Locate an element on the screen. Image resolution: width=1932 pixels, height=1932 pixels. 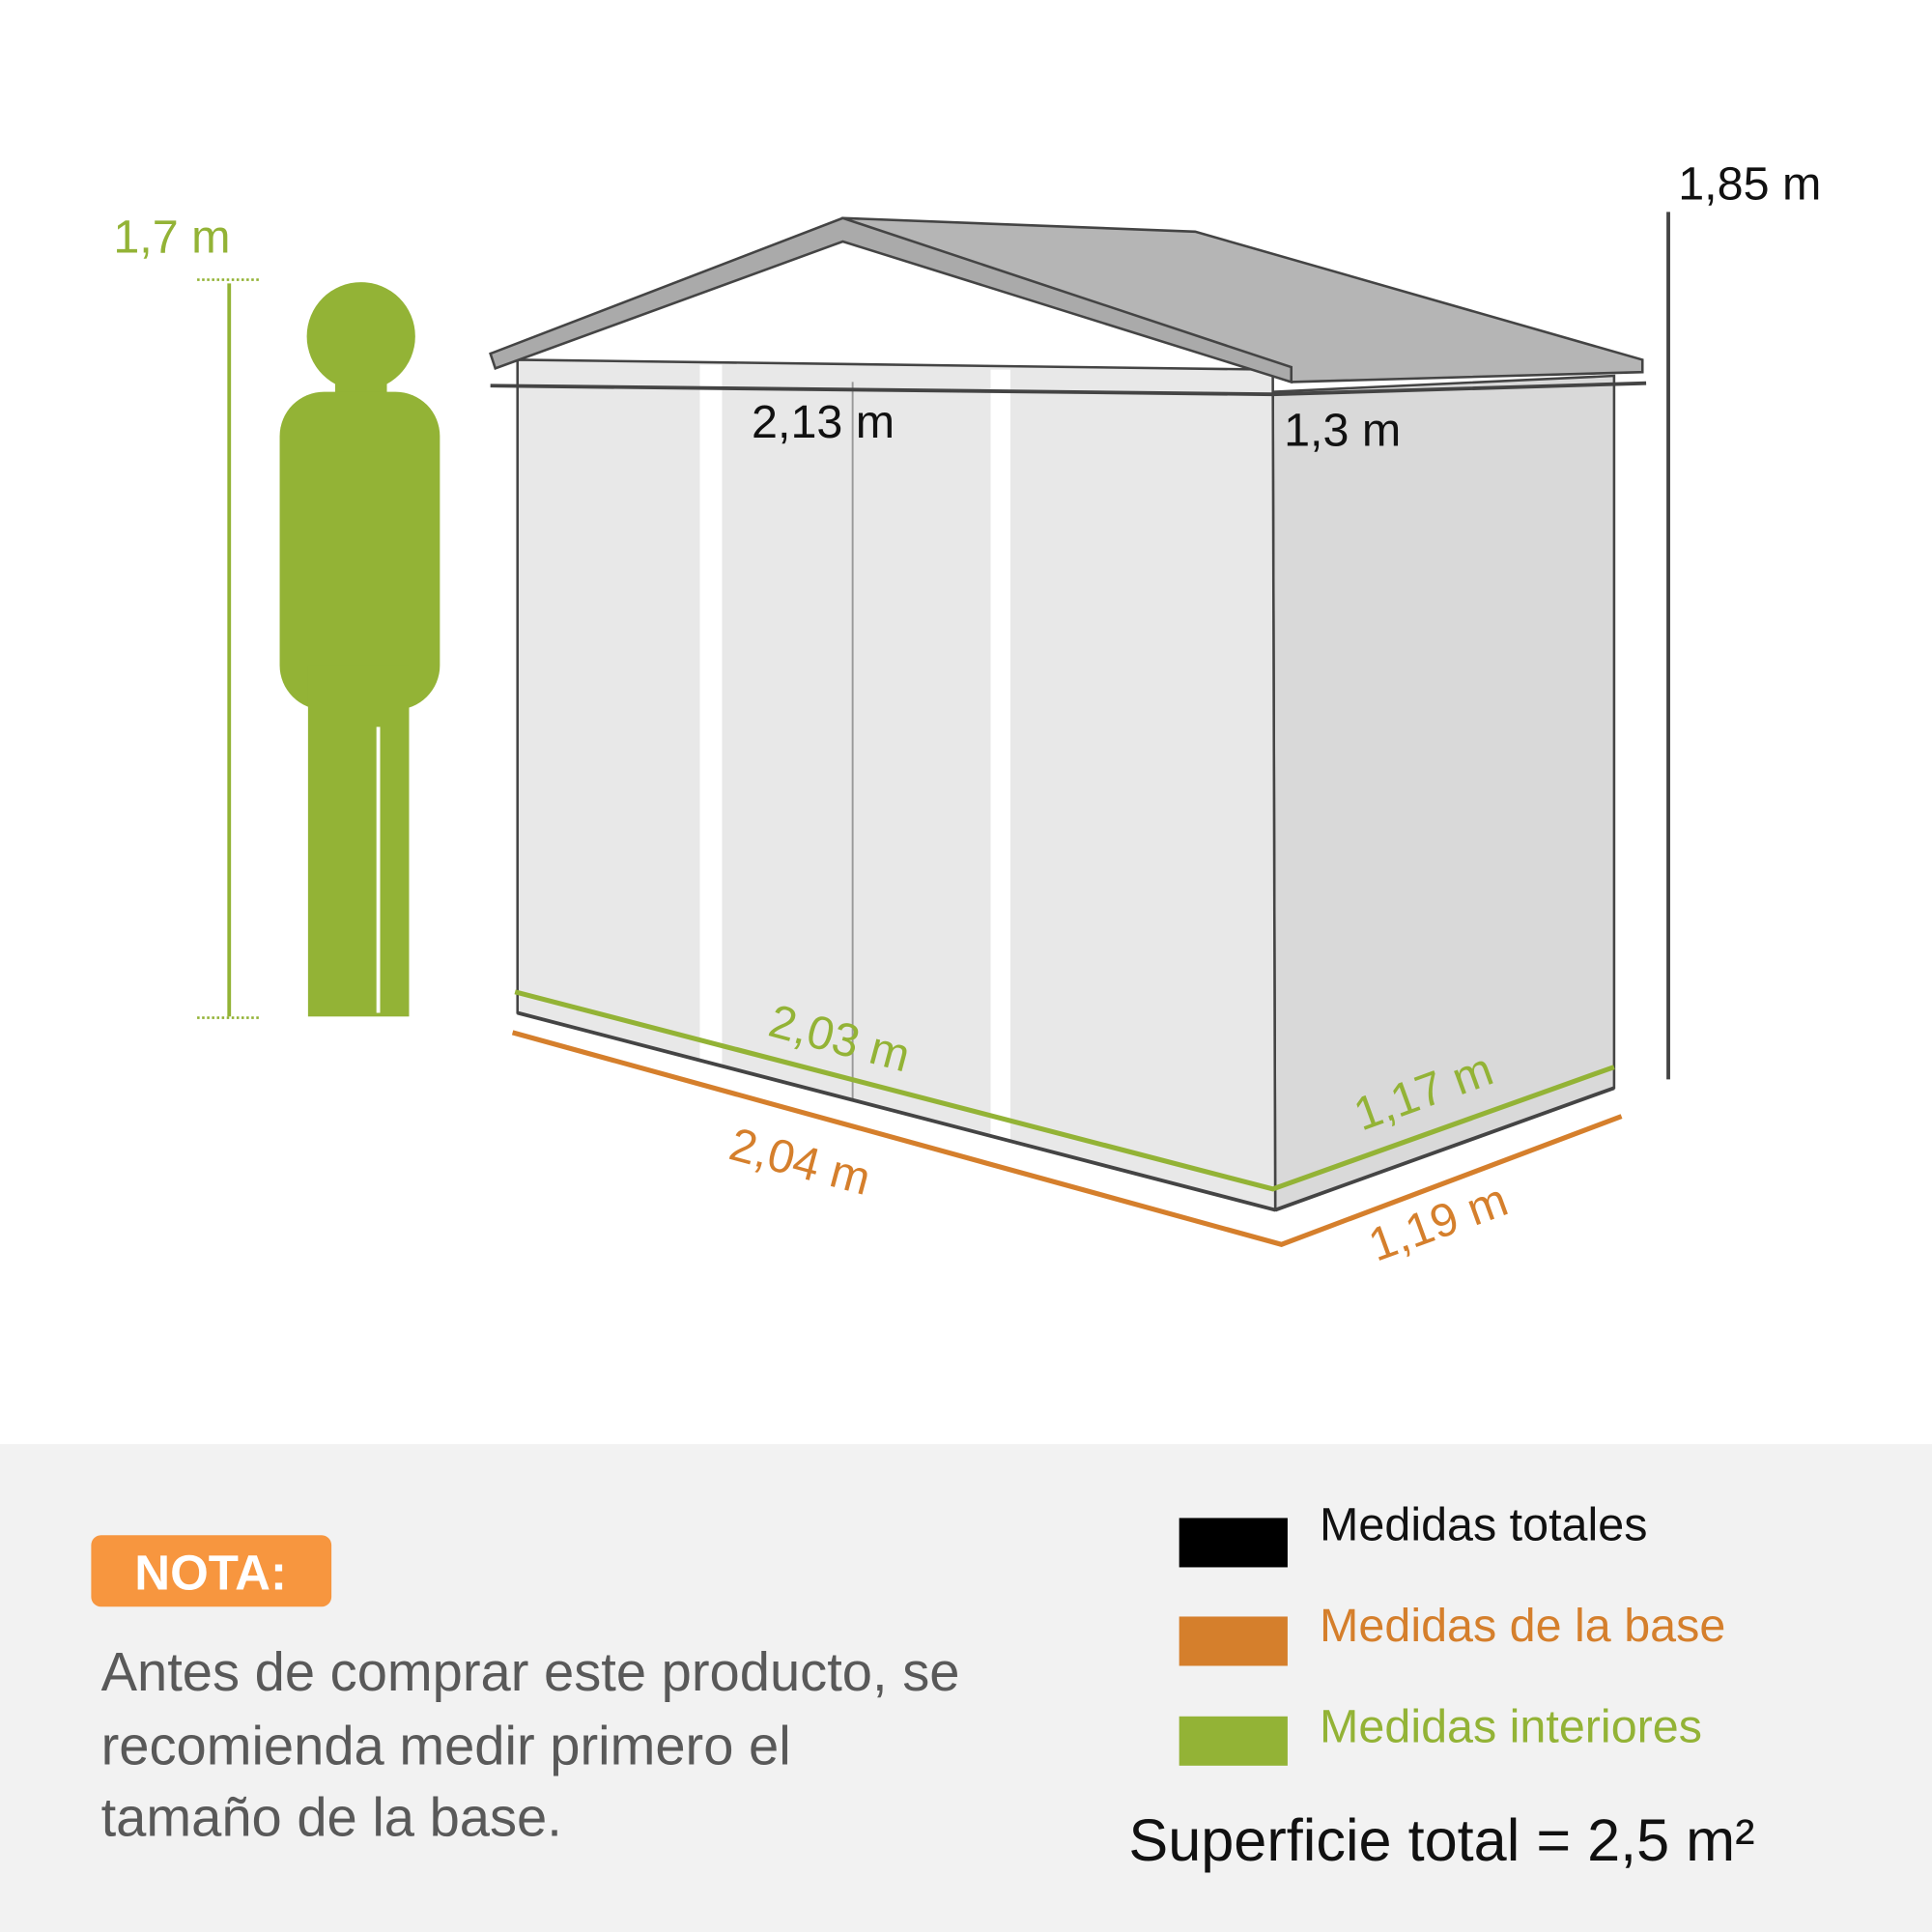
total-surface: Superficie total = 2,5 m² is located at coordinates (1441, 1840).